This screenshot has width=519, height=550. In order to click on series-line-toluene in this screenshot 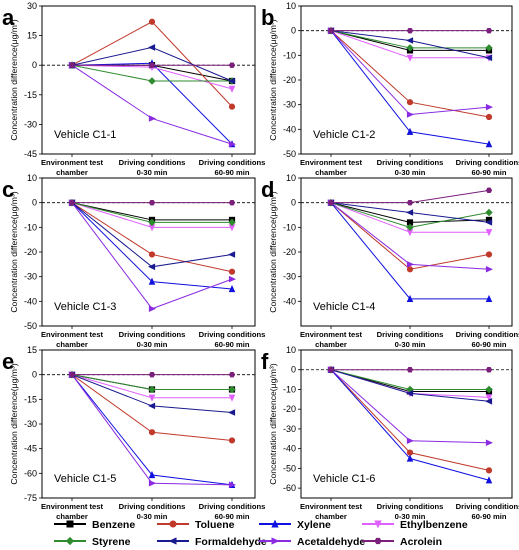, I will do `click(152, 237)`.